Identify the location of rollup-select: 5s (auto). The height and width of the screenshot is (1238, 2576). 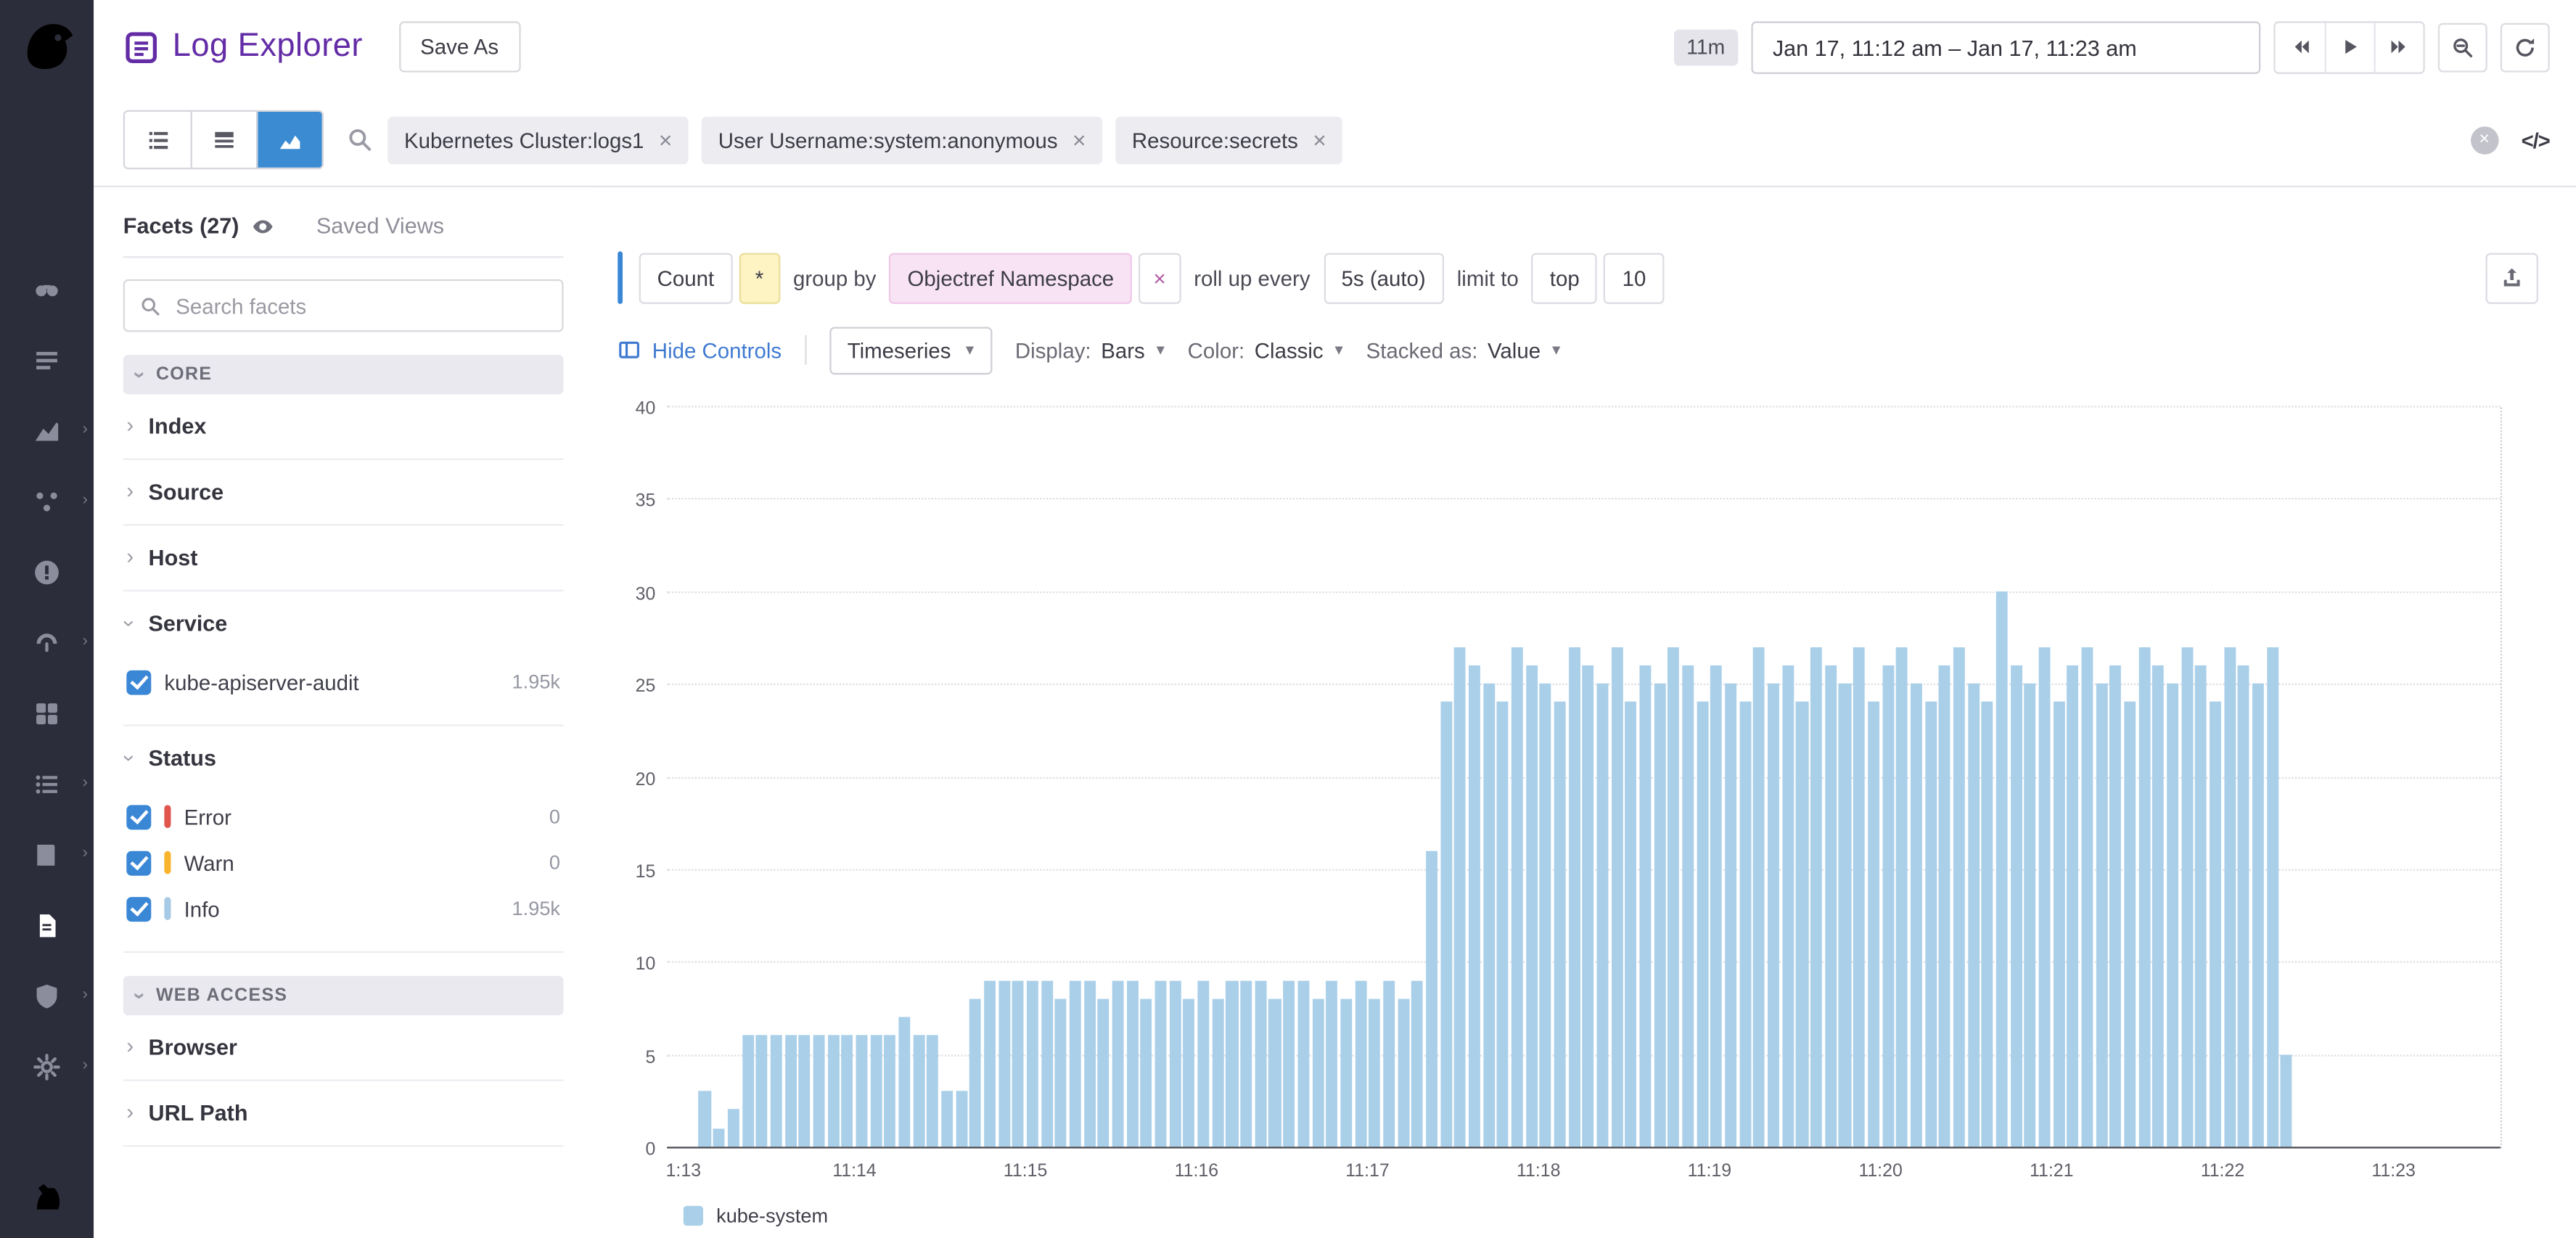
(1383, 277).